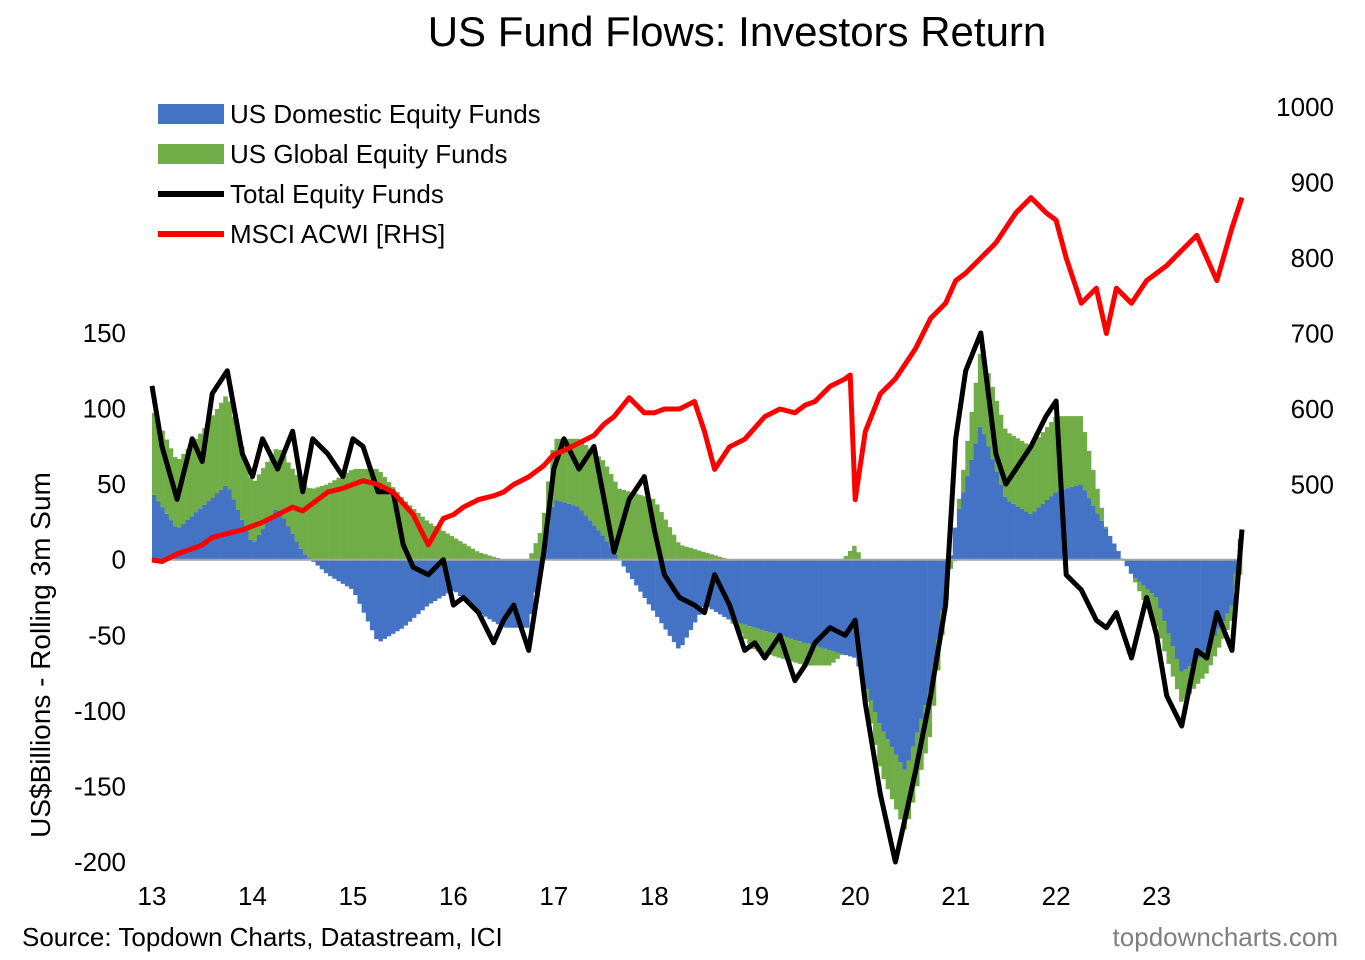 The height and width of the screenshot is (960, 1365). Describe the element at coordinates (553, 896) in the screenshot. I see `x-tick-label: 17` at that location.